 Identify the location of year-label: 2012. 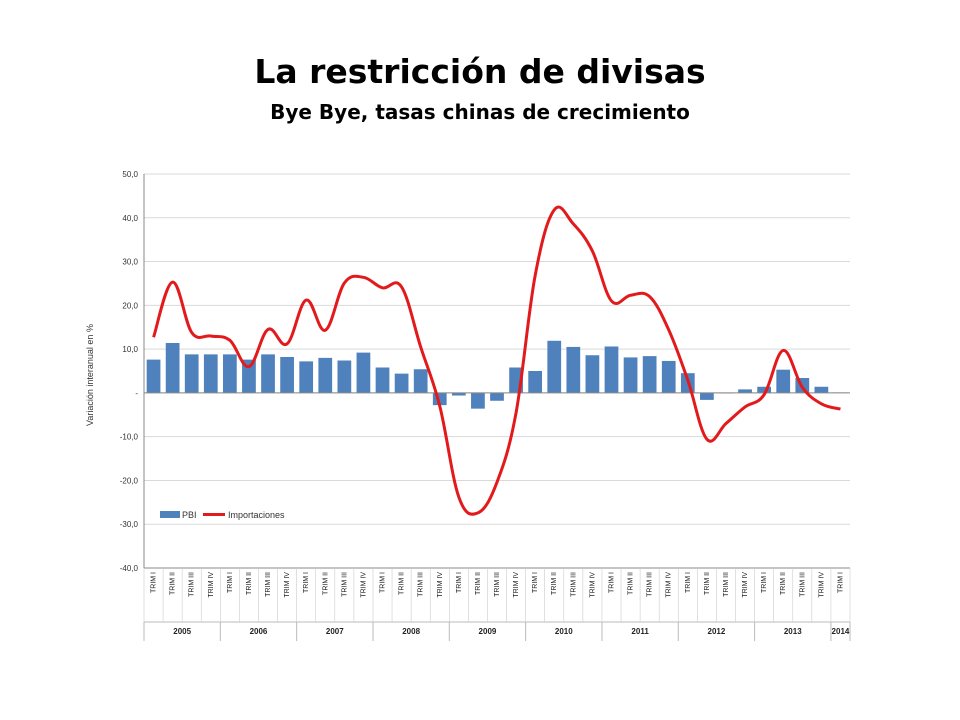
(717, 631).